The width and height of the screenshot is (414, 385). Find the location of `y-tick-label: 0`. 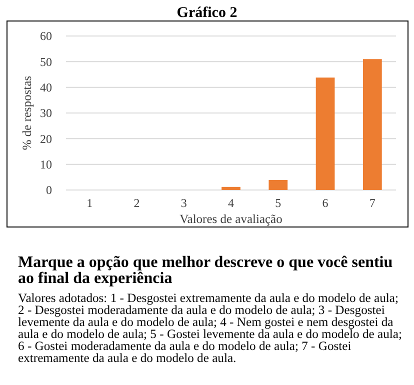

y-tick-label: 0 is located at coordinates (49, 190).